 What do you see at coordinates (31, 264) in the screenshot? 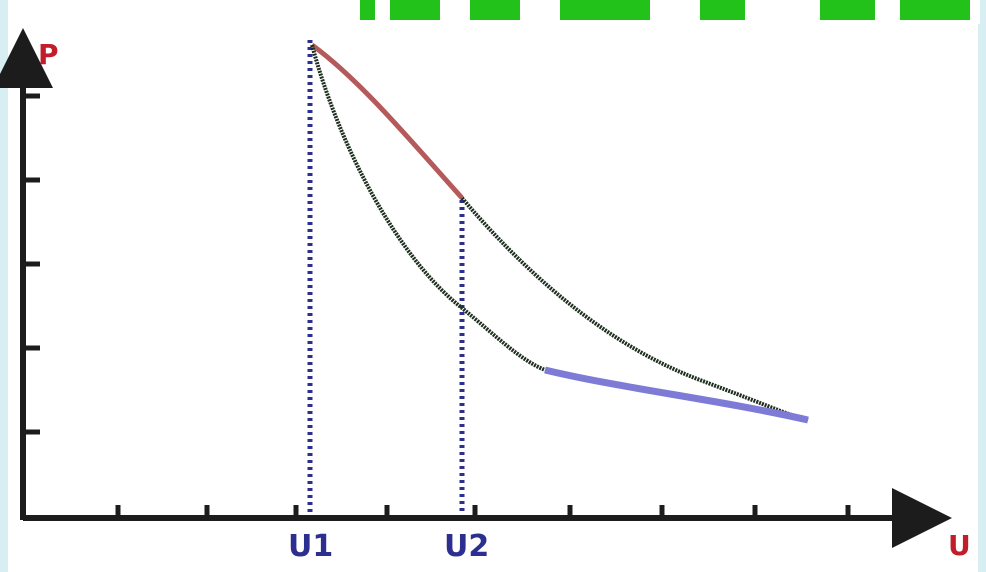
I see `y-ticks` at bounding box center [31, 264].